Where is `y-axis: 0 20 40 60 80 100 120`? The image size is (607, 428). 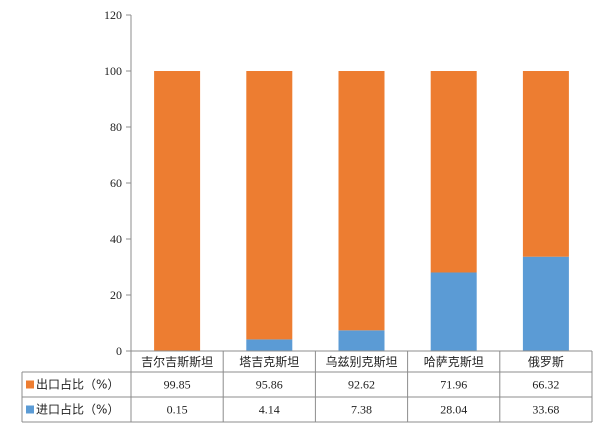 y-axis: 0 20 40 60 80 100 120 is located at coordinates (118, 183).